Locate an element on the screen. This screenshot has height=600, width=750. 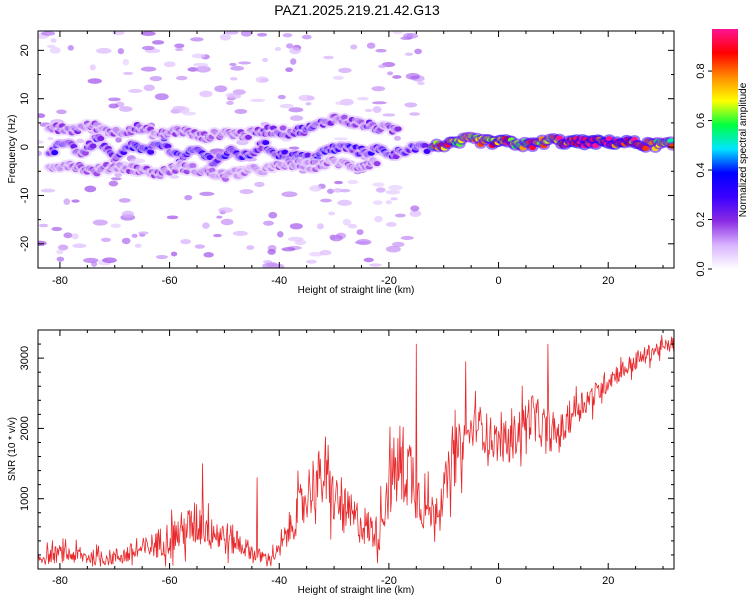
colorbar-tick-label: 0.4 is located at coordinates (701, 169).